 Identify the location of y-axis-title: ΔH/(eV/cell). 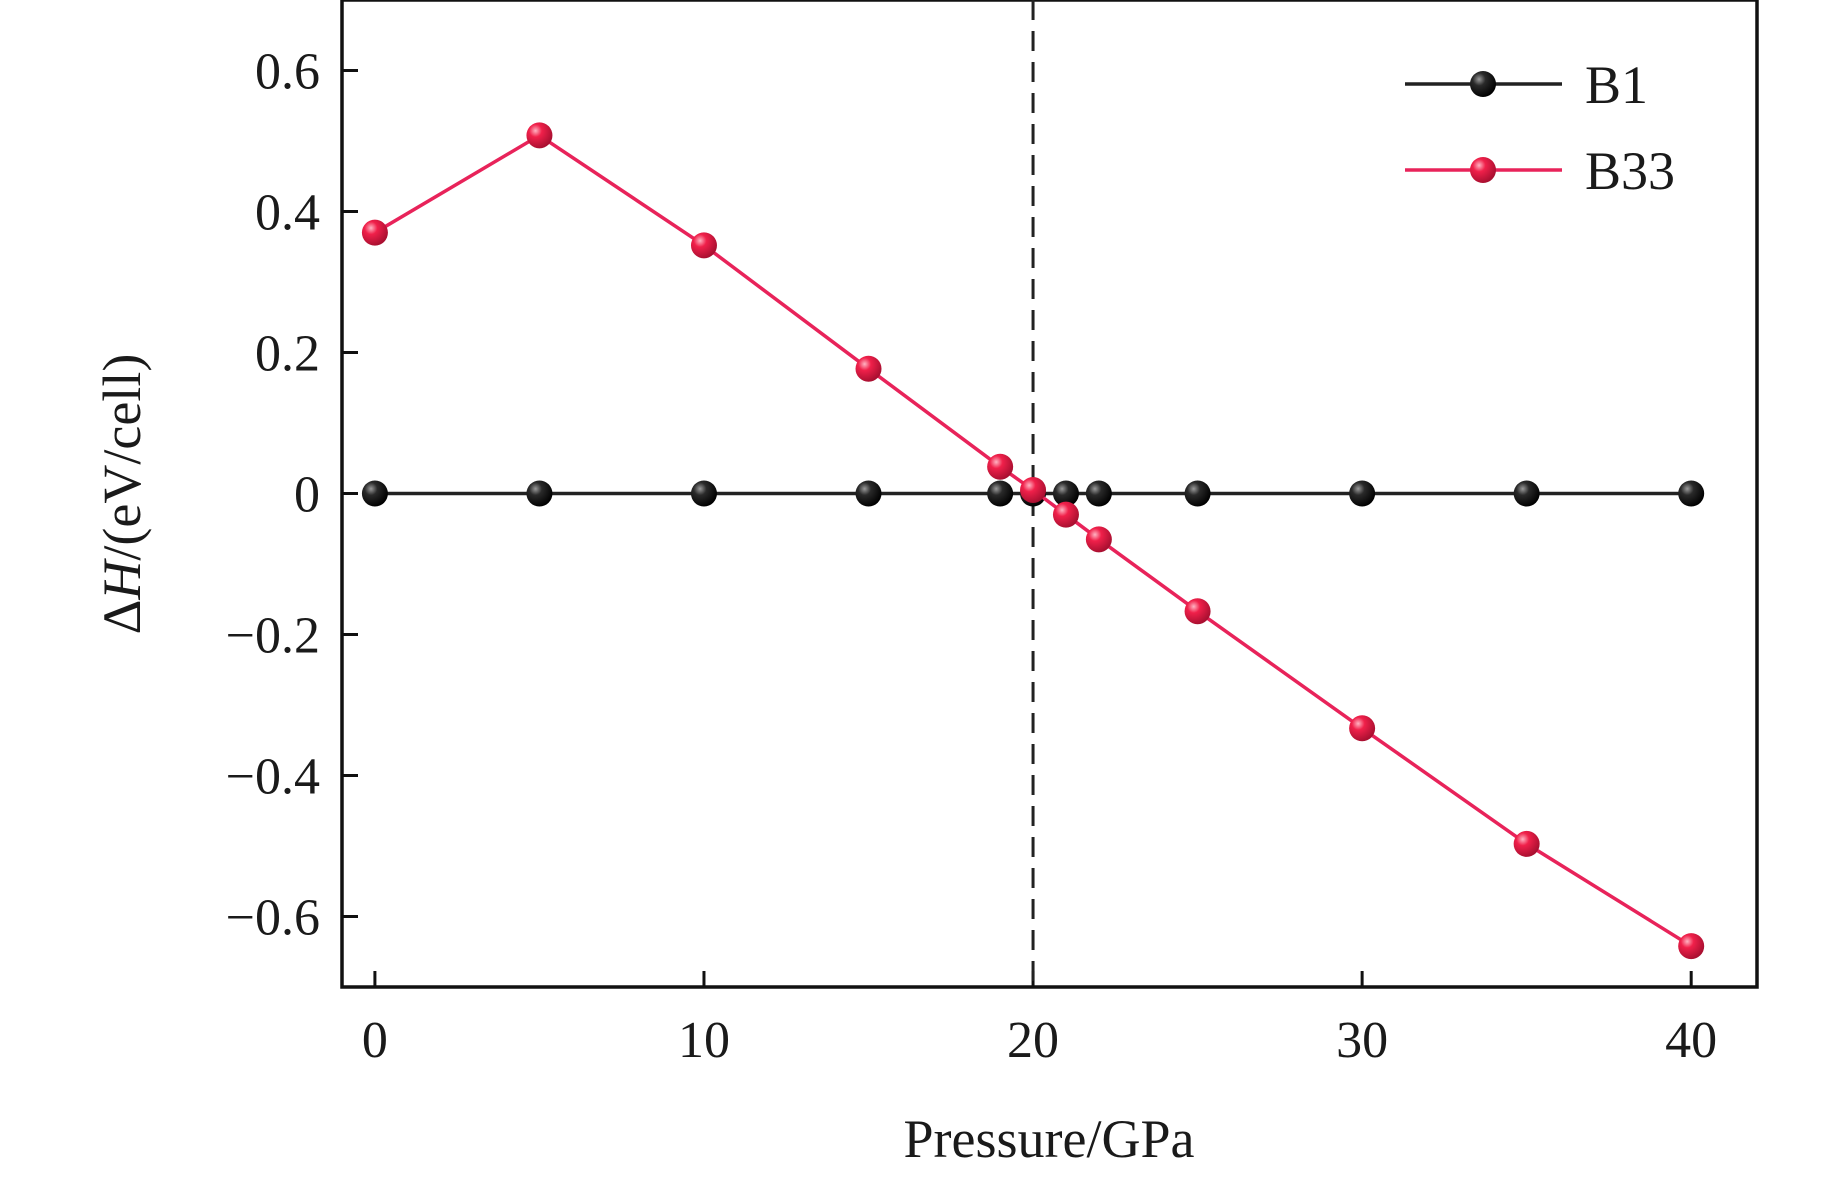
(122, 494).